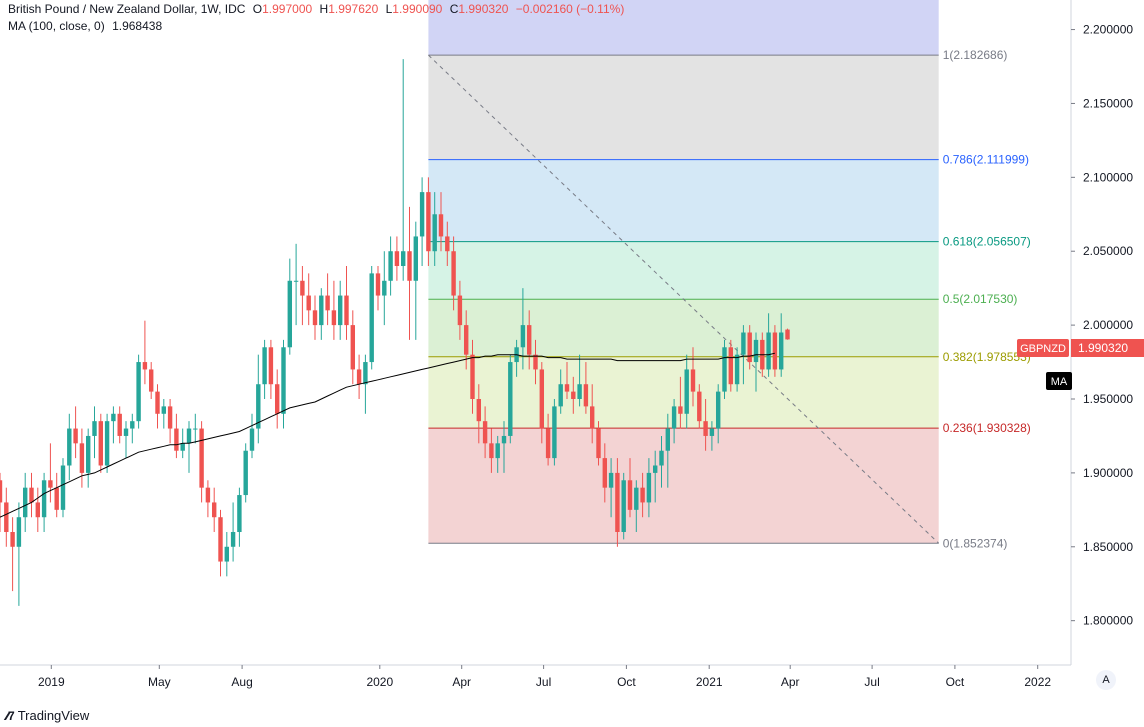  Describe the element at coordinates (287, 9) in the screenshot. I see `open-value: 1.997000` at that location.